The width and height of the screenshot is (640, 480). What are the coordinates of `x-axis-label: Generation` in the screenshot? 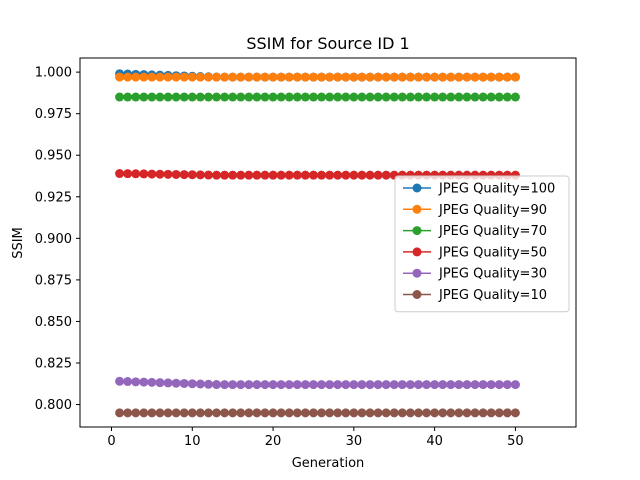 It's located at (328, 463).